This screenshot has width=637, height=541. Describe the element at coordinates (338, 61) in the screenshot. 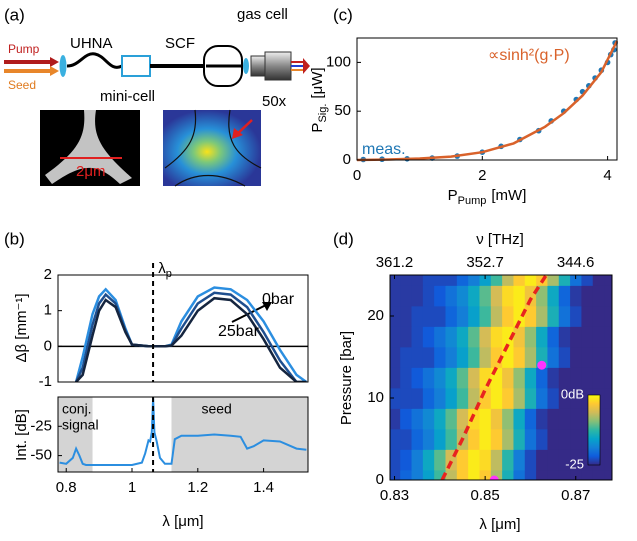

I see `y-tick-label: 100` at that location.